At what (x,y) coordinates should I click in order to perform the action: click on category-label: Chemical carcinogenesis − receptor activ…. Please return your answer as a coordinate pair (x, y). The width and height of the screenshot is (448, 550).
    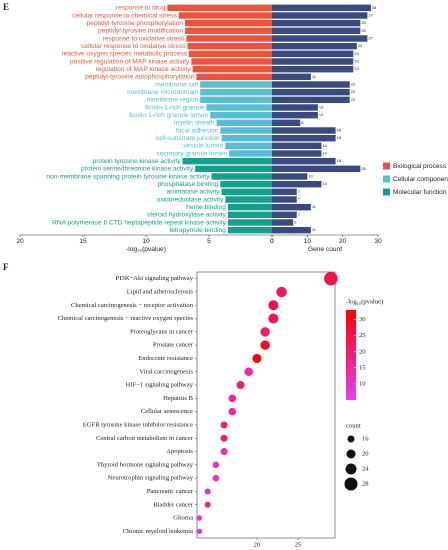
    Looking at the image, I should click on (132, 305).